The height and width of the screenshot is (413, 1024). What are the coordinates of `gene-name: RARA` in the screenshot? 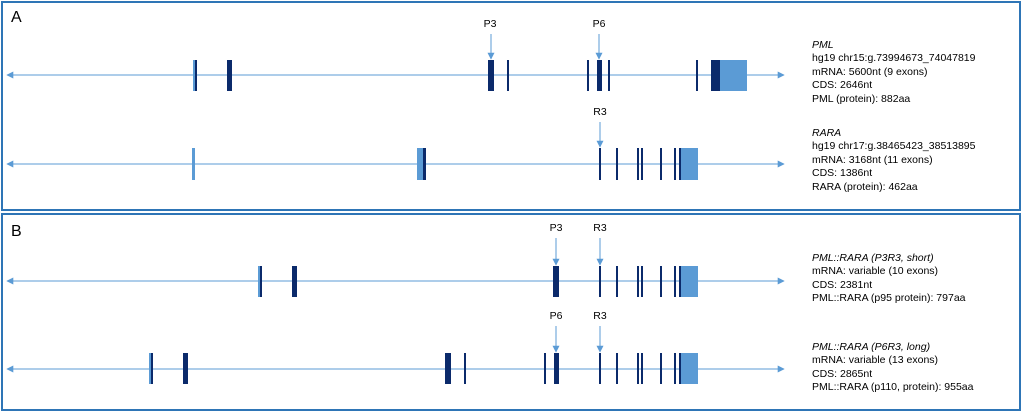 It's located at (827, 133).